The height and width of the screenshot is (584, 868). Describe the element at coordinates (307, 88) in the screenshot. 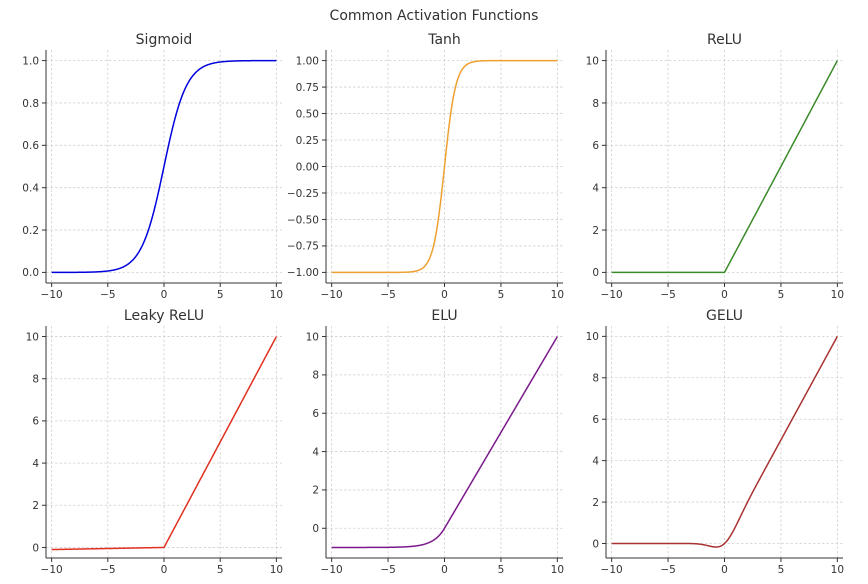

I see `y-tick-label: 0.75` at that location.